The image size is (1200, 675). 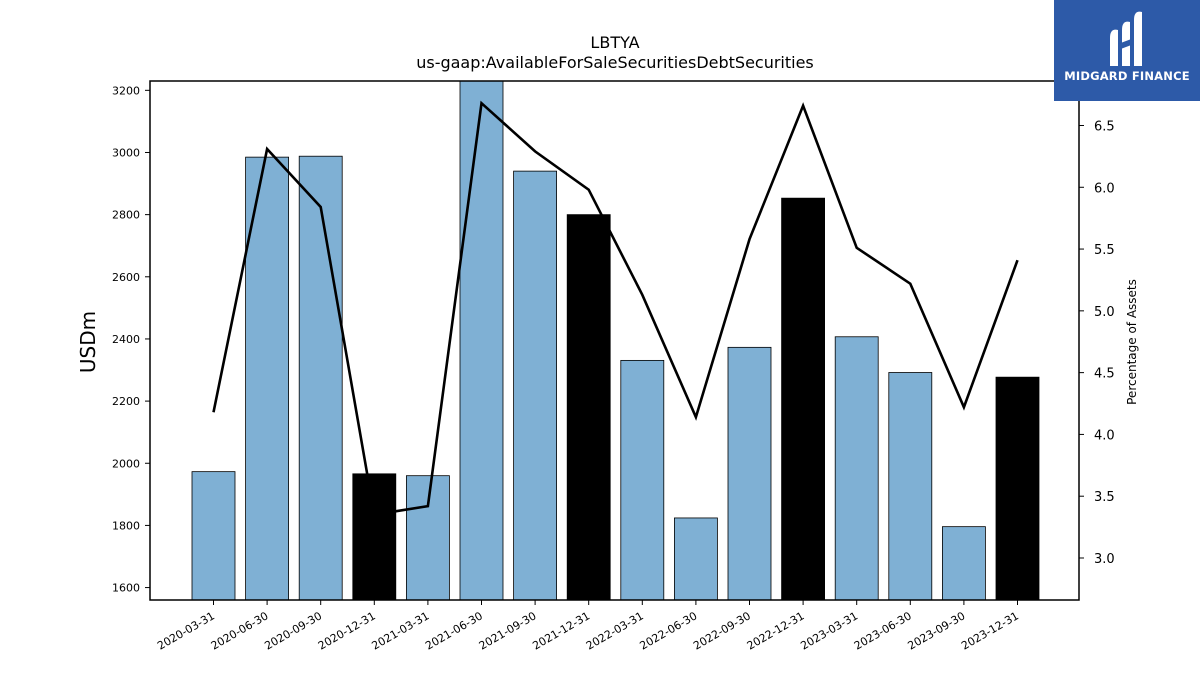 What do you see at coordinates (669, 630) in the screenshot?
I see `x-tick-label: 2022-06-30` at bounding box center [669, 630].